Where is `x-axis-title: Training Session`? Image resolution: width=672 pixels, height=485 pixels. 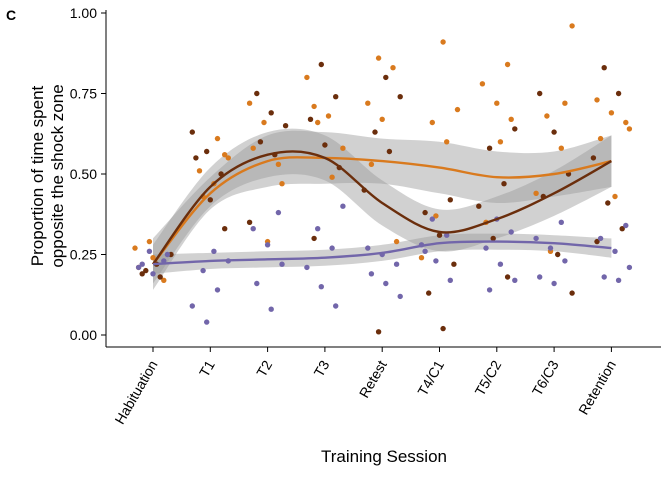 x-axis-title: Training Session is located at coordinates (384, 456).